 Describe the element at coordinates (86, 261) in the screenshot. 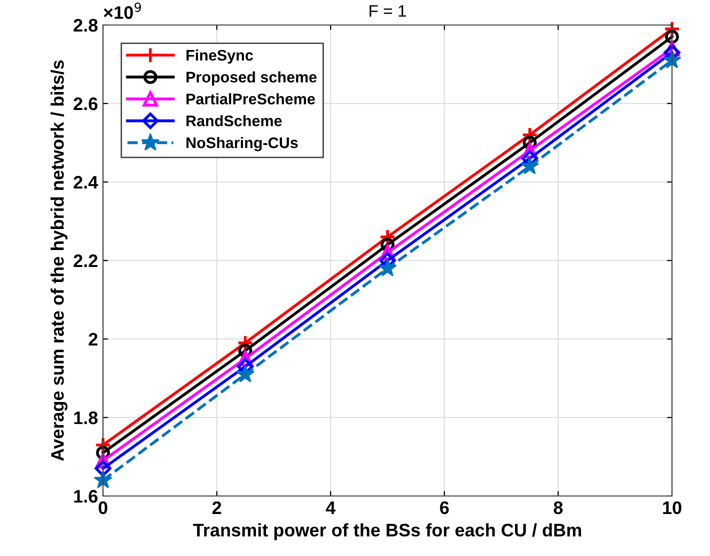

I see `y-tick-label: 2.2` at that location.